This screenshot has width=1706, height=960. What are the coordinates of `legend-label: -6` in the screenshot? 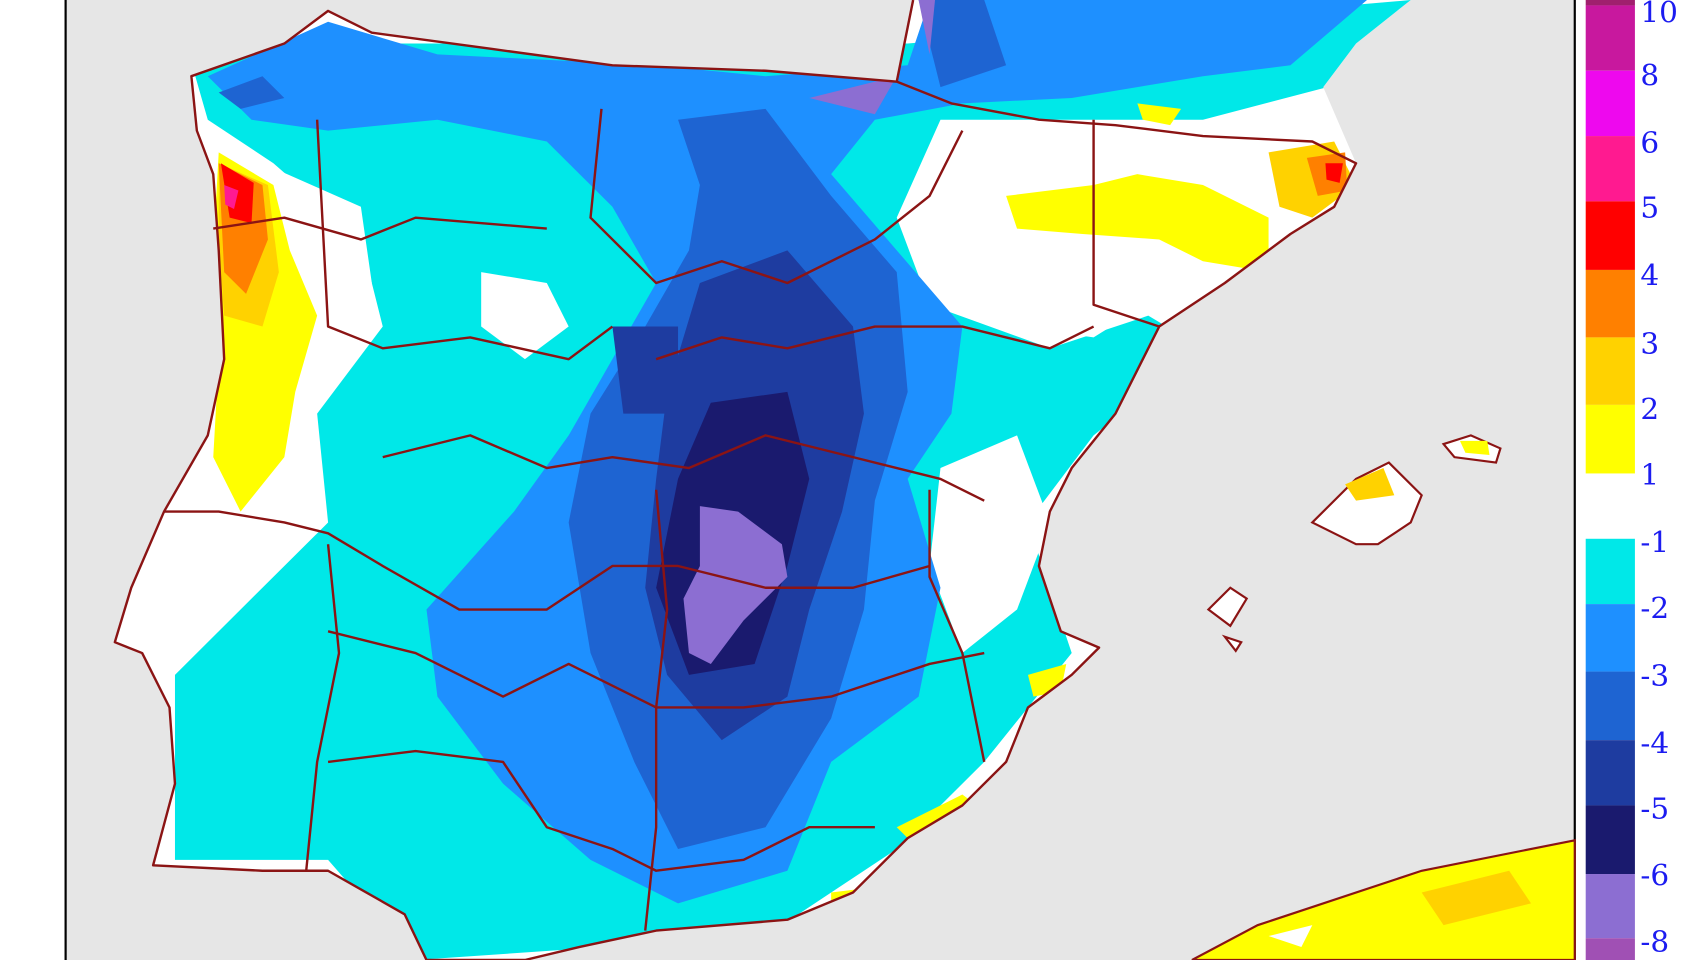 It's located at (1654, 875).